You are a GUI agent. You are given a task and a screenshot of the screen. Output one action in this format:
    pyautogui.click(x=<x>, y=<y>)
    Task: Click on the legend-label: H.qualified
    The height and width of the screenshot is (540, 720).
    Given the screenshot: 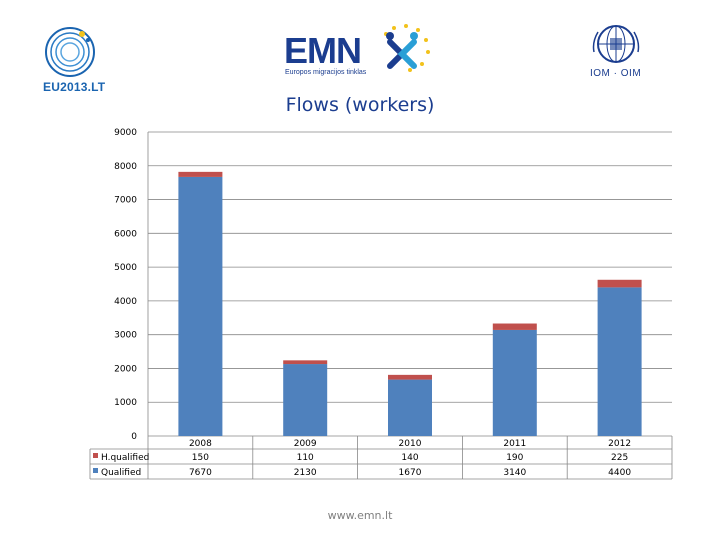 What is the action you would take?
    pyautogui.click(x=125, y=458)
    